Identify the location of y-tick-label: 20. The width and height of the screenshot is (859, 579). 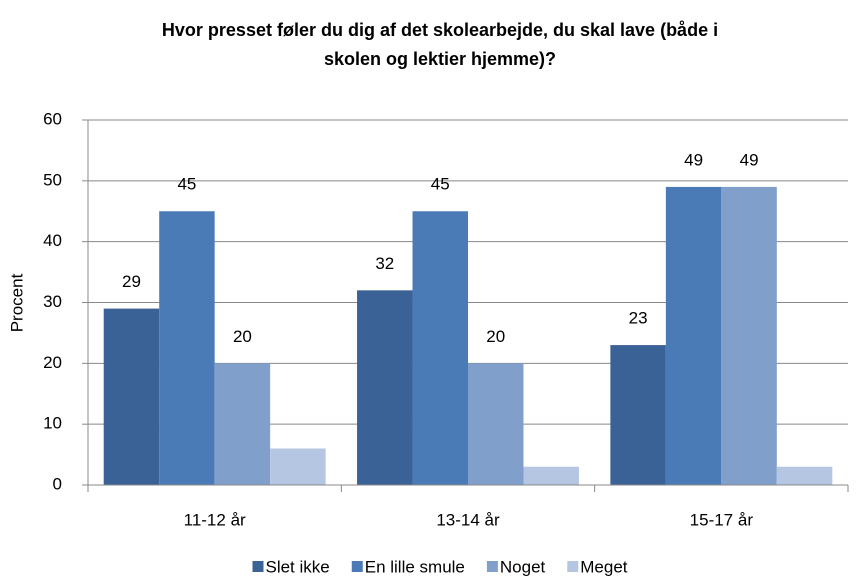
(52, 362).